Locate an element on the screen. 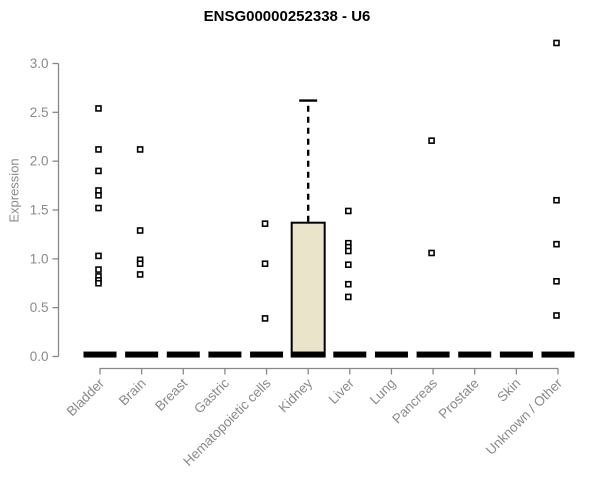 The image size is (600, 500). x-tick-label: Kidney is located at coordinates (296, 395).